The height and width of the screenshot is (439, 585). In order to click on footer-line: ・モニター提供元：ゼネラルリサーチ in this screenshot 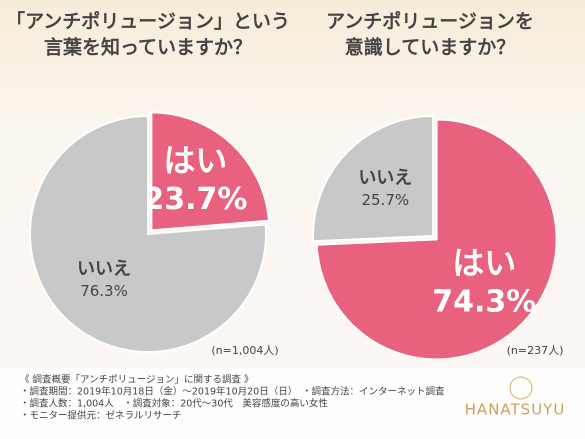, I will do `click(101, 416)`.